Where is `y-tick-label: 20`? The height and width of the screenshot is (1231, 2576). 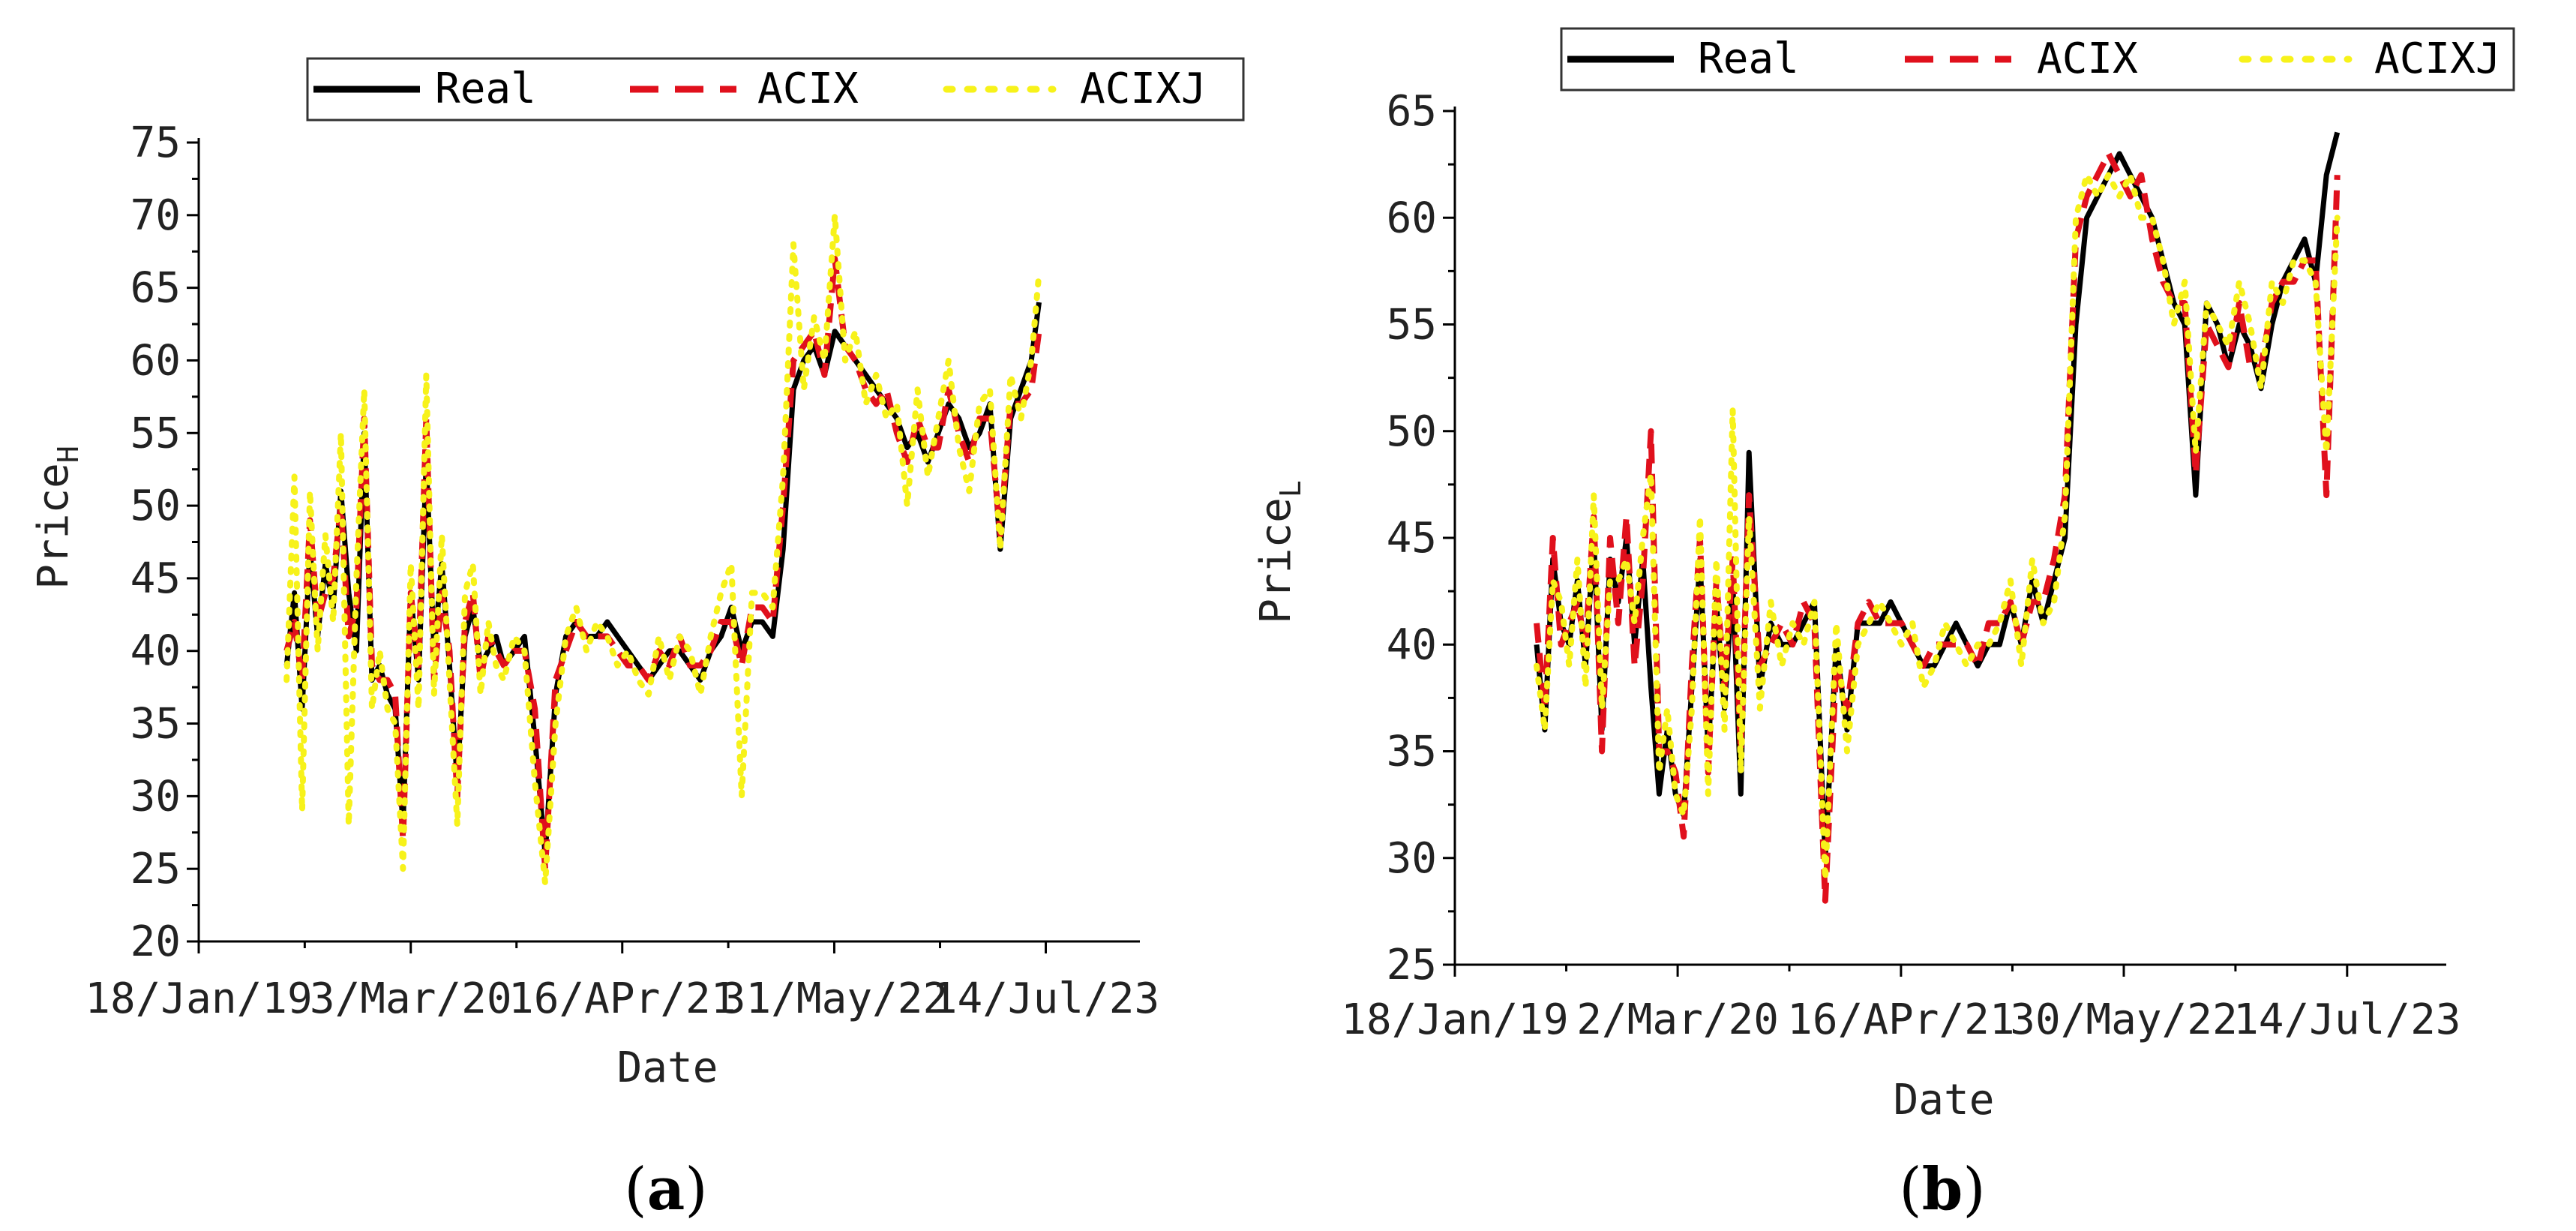
y-tick-label: 20 is located at coordinates (155, 941).